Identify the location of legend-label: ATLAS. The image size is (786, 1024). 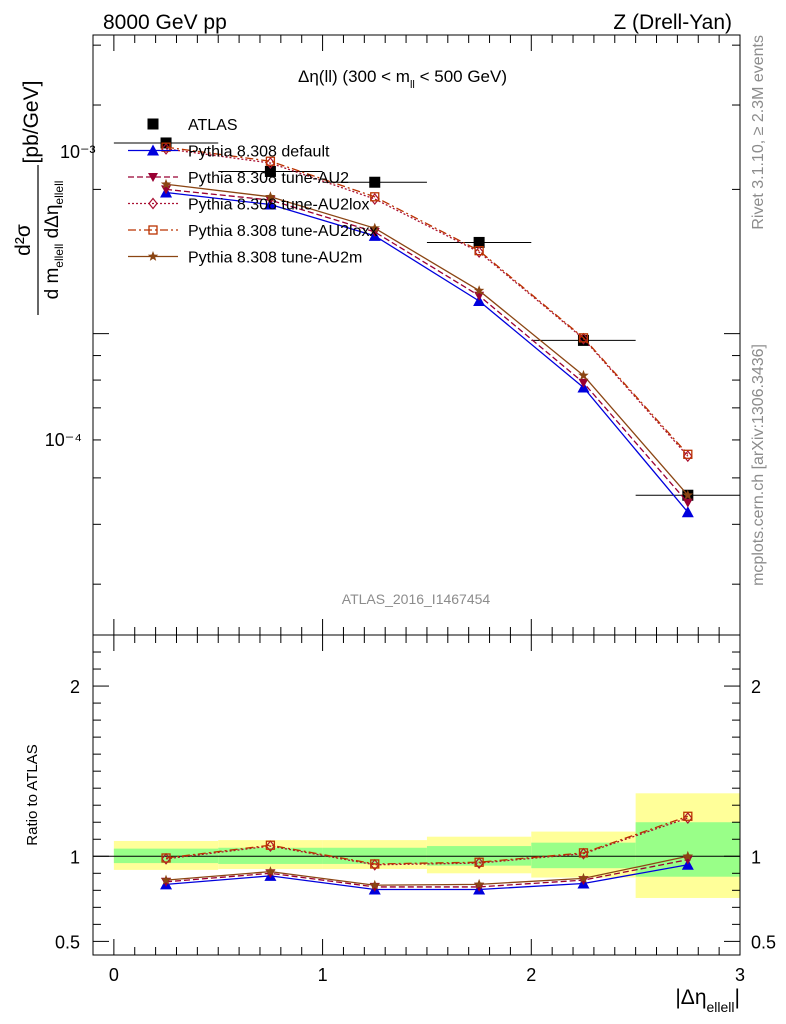
(213, 125).